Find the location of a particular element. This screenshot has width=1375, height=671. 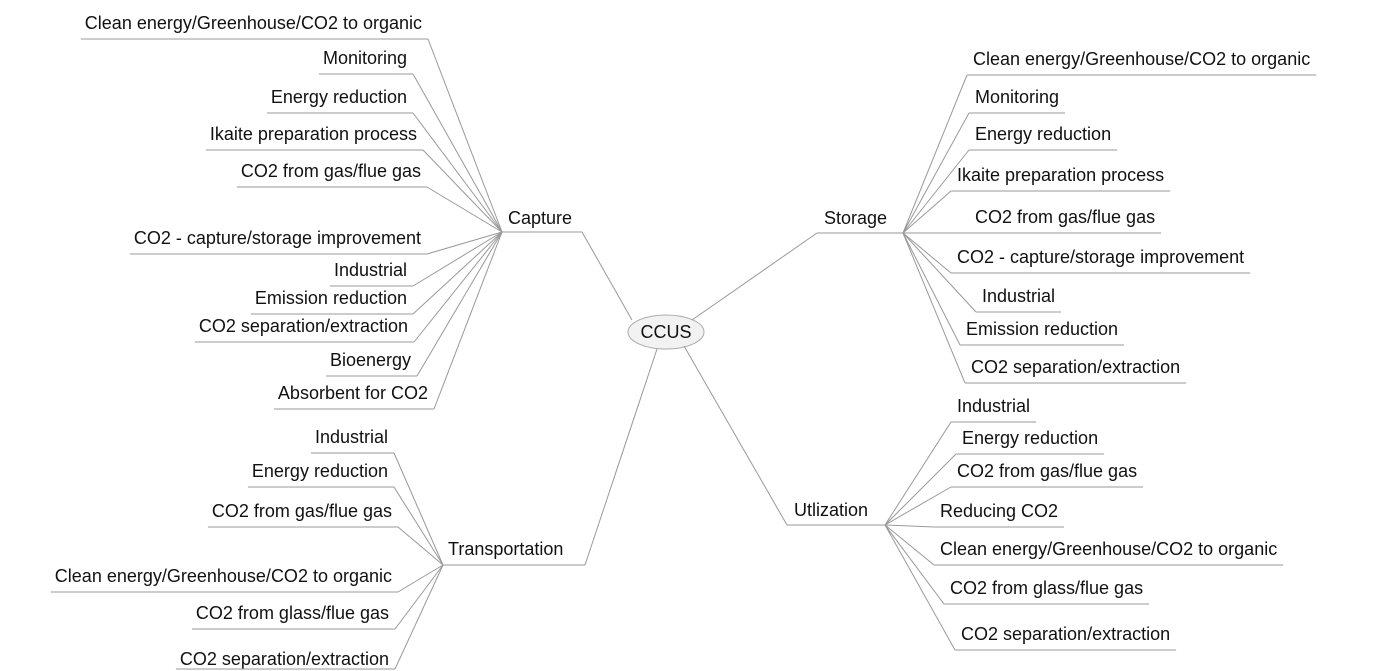

leaf-label: Absorbent for CO2 is located at coordinates (353, 393).